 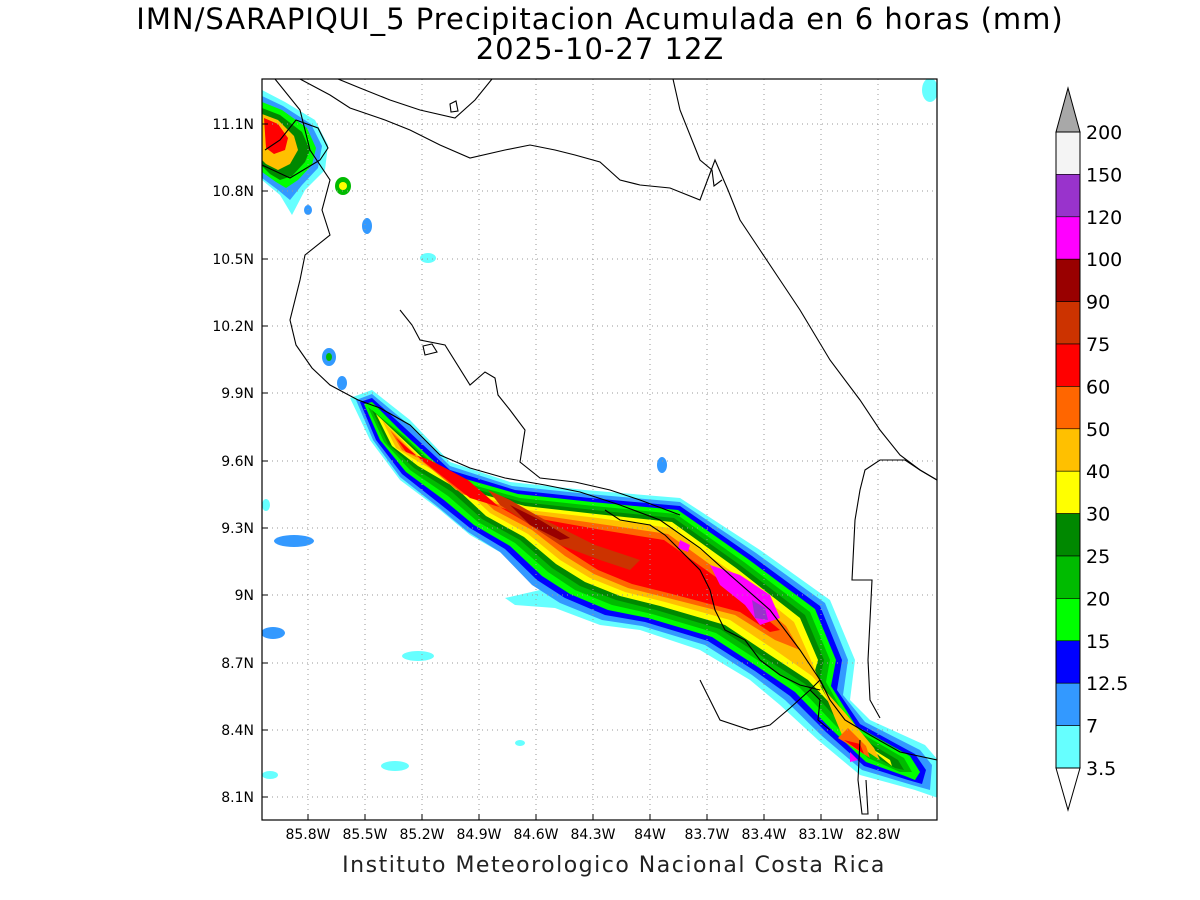 What do you see at coordinates (820, 835) in the screenshot?
I see `x-tick-label: 83.1W` at bounding box center [820, 835].